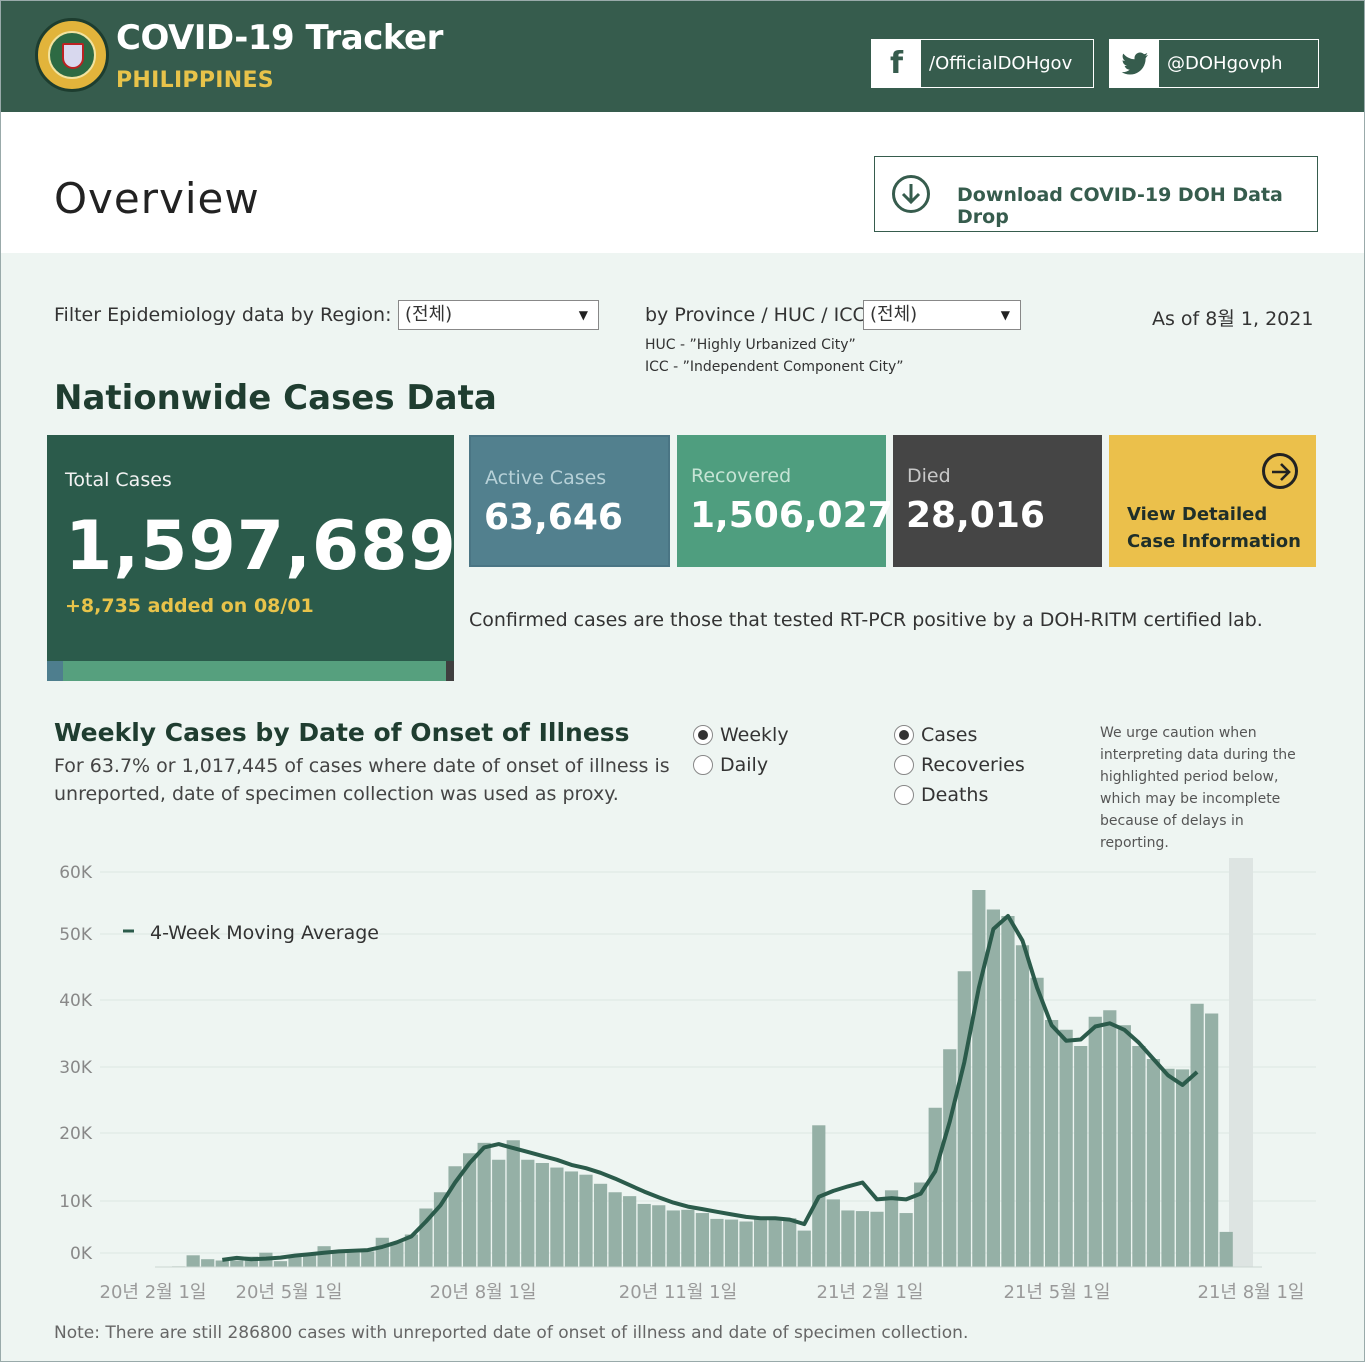  What do you see at coordinates (264, 933) in the screenshot?
I see `legend-label: 4-Week Moving Average` at bounding box center [264, 933].